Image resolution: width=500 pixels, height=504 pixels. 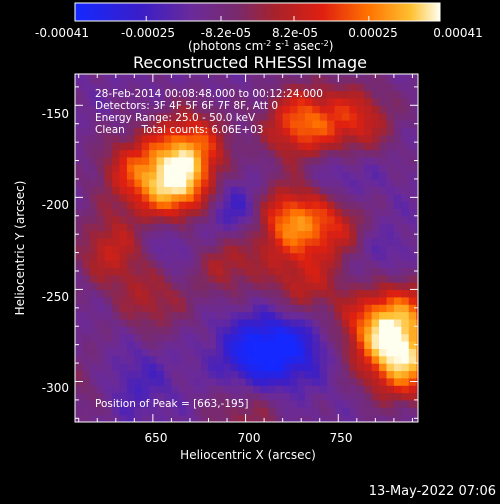 I want to click on info-total-counts: Clean Total counts: 6.06E+03, so click(x=179, y=130).